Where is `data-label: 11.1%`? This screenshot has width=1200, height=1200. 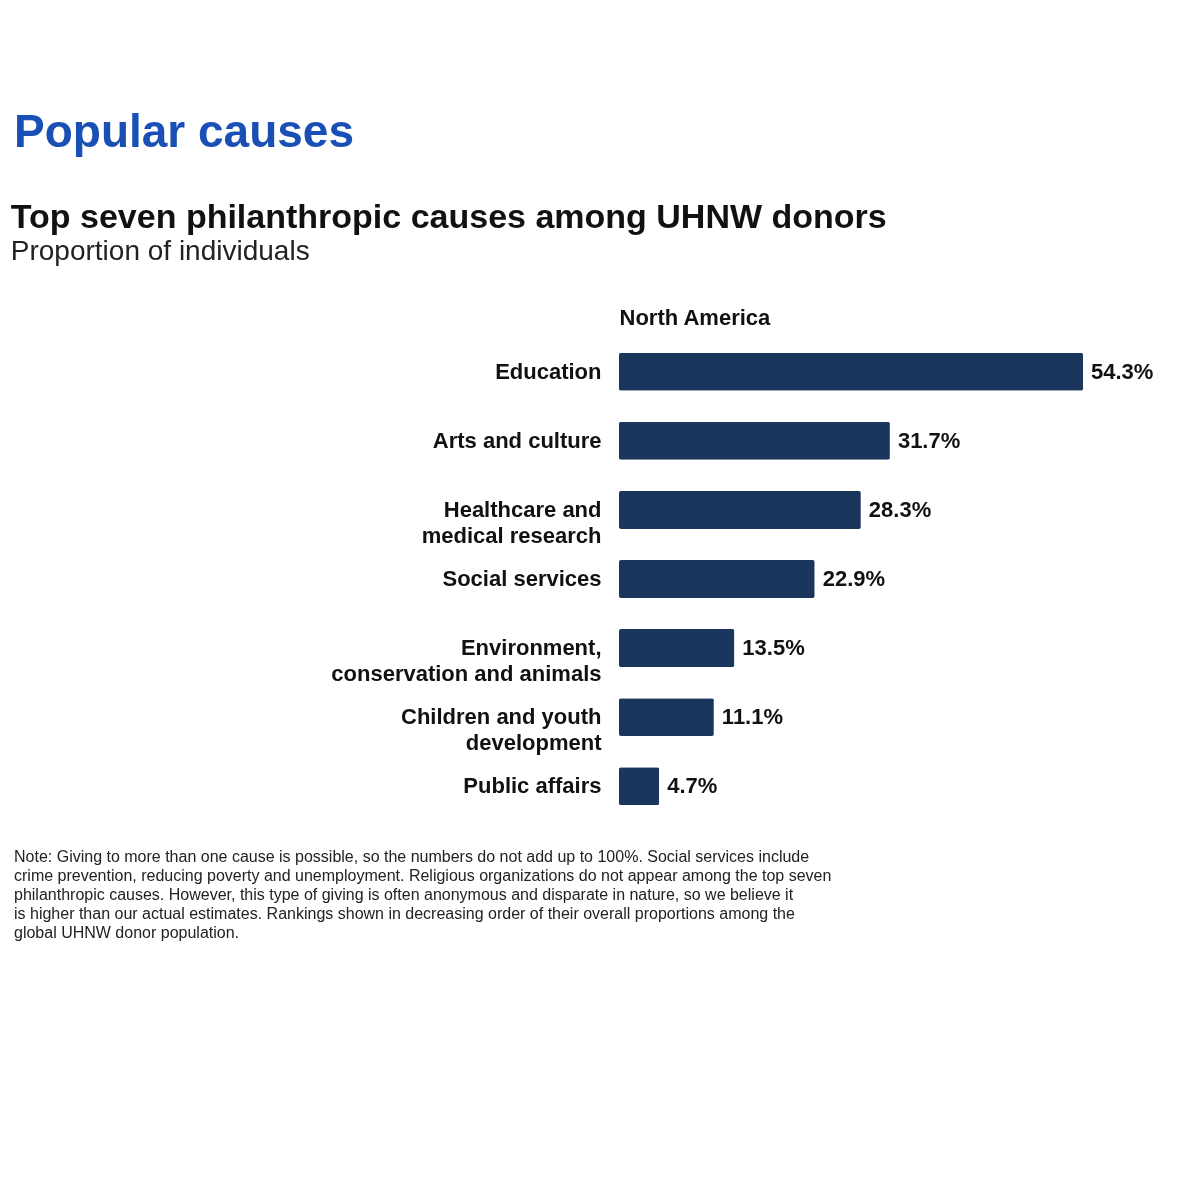 data-label: 11.1% is located at coordinates (752, 717).